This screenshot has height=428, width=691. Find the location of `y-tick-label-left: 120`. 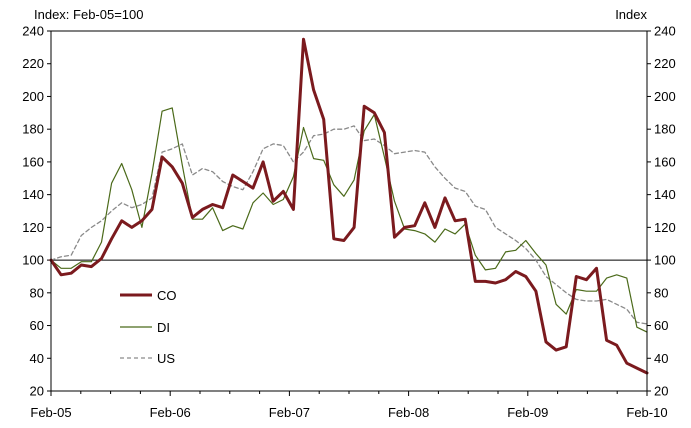

y-tick-label-left: 120 is located at coordinates (33, 227).